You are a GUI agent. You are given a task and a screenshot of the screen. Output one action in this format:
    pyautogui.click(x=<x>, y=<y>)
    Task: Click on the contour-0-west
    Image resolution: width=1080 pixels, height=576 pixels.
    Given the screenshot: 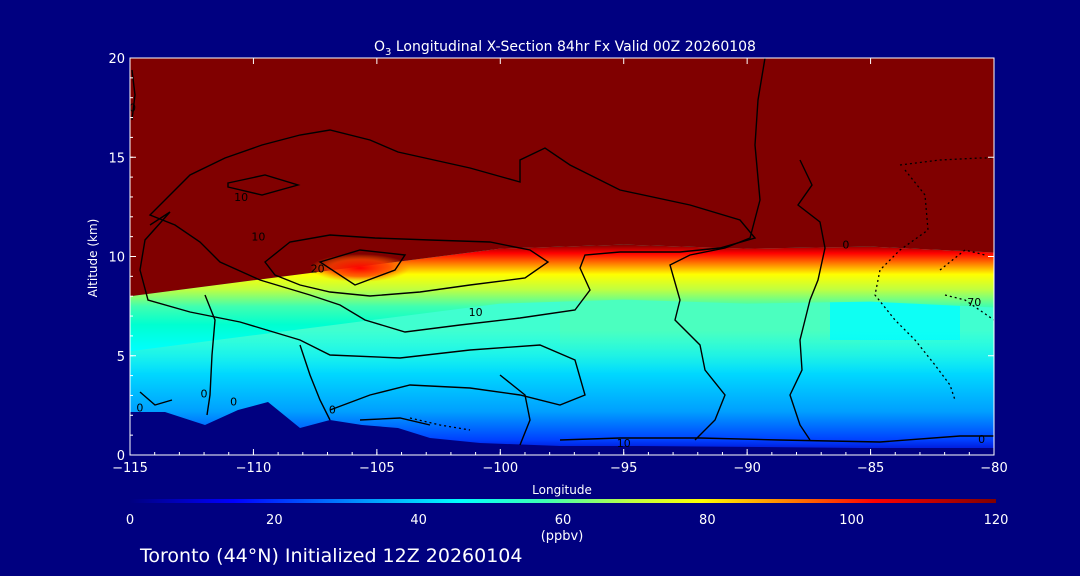 What is the action you would take?
    pyautogui.click(x=210, y=355)
    